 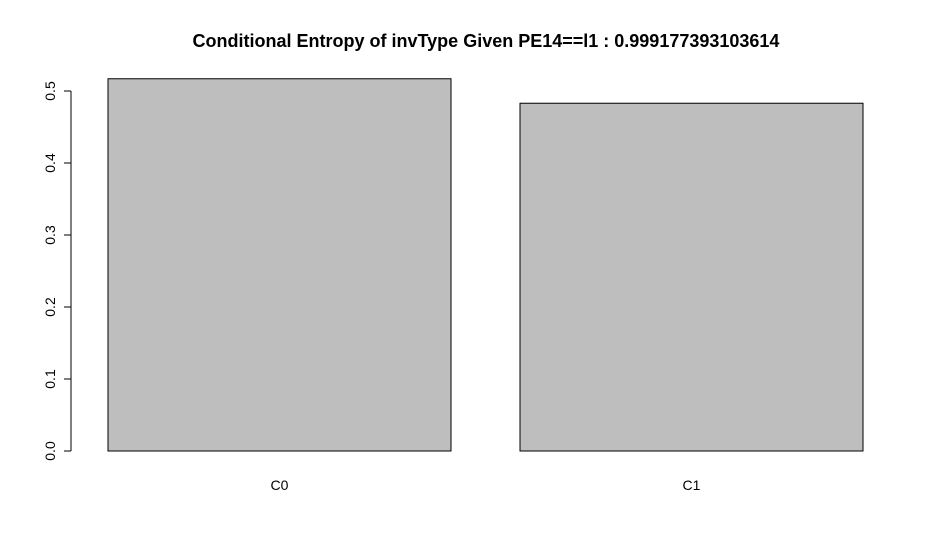 What do you see at coordinates (486, 485) in the screenshot?
I see `x-axis-labels: C0 C1` at bounding box center [486, 485].